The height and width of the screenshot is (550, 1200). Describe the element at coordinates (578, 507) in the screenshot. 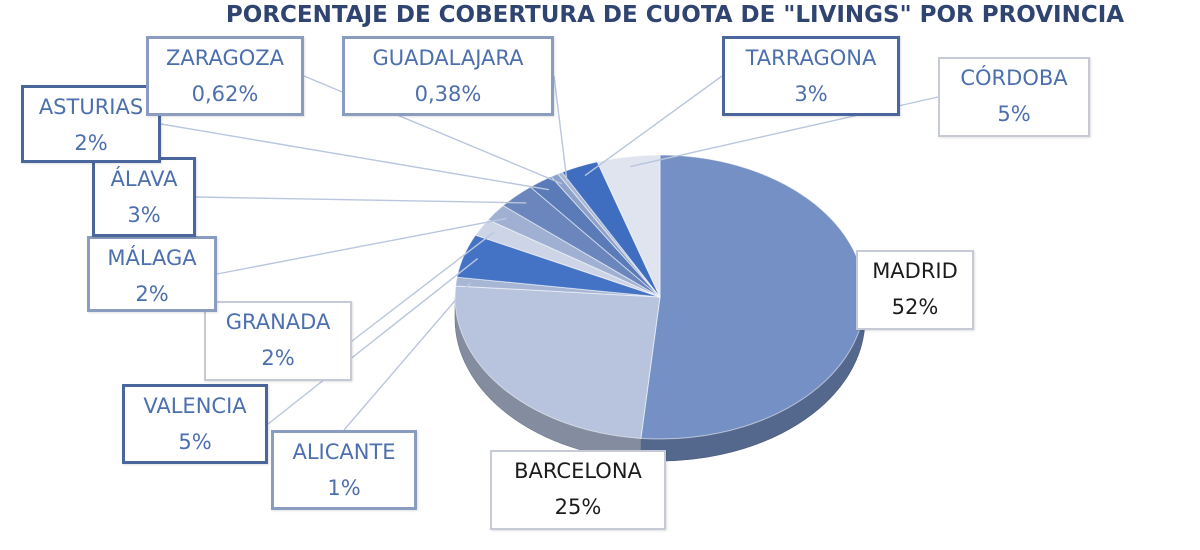

I see `data-label-value: 25%` at that location.